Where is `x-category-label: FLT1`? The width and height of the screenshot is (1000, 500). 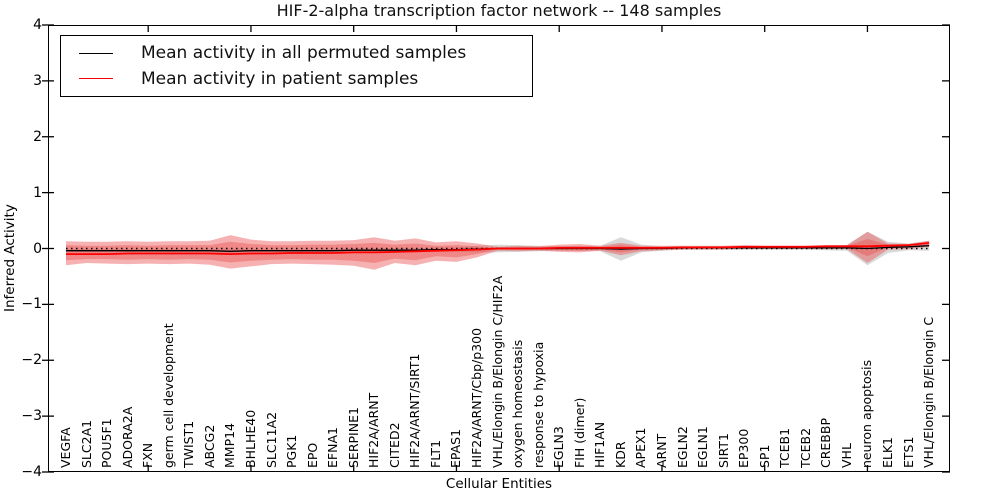 x-category-label: FLT1 is located at coordinates (435, 453).